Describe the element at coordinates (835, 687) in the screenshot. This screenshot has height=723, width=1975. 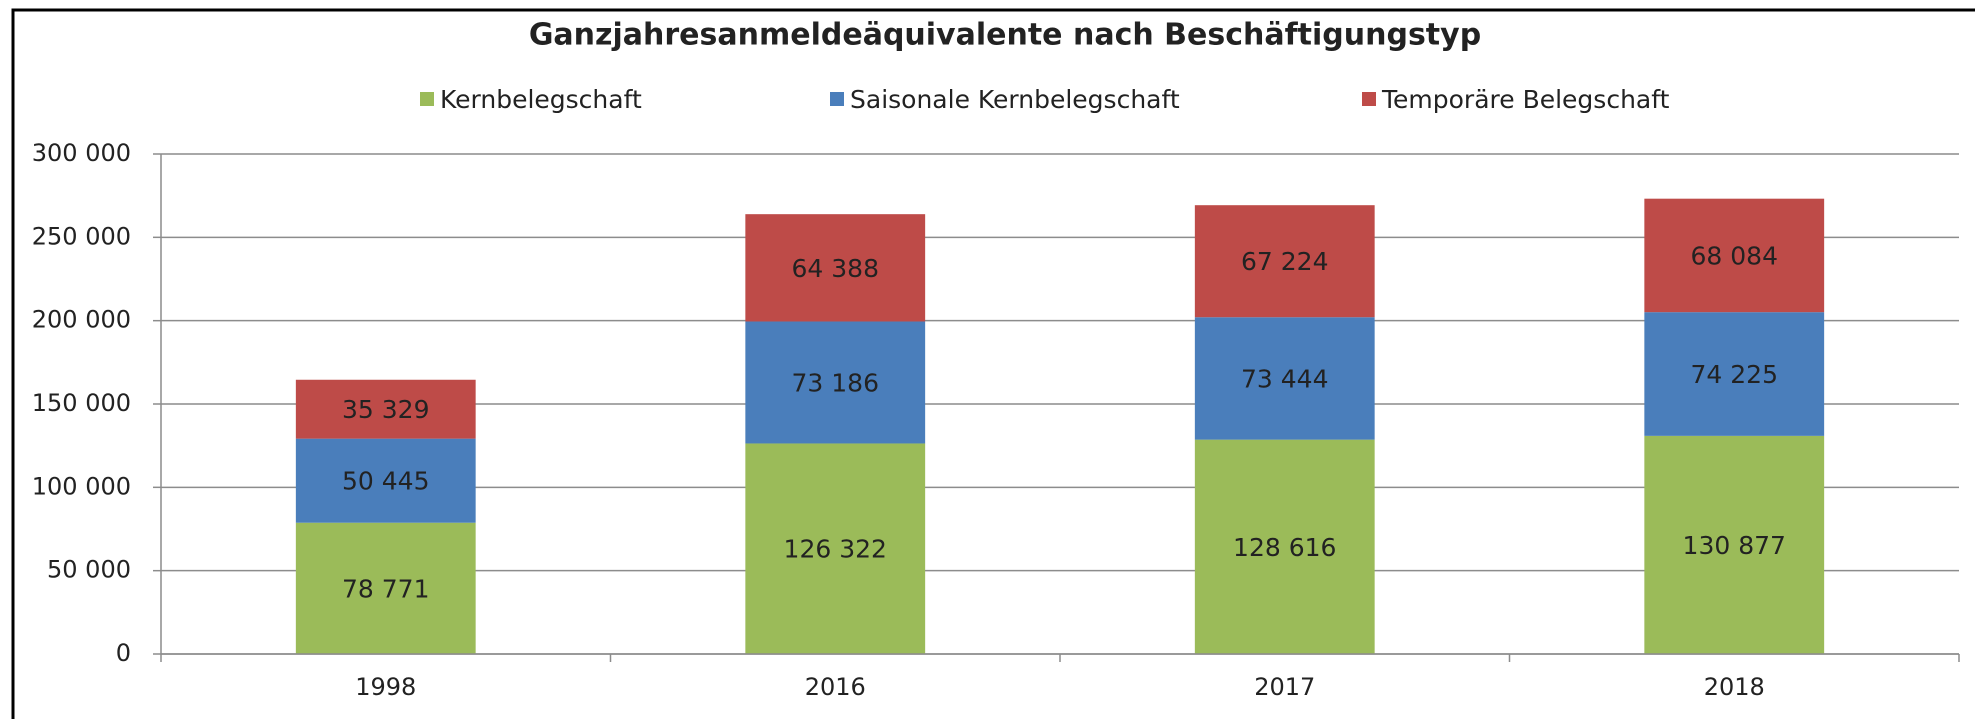
I see `x-tick-label: 2016` at that location.